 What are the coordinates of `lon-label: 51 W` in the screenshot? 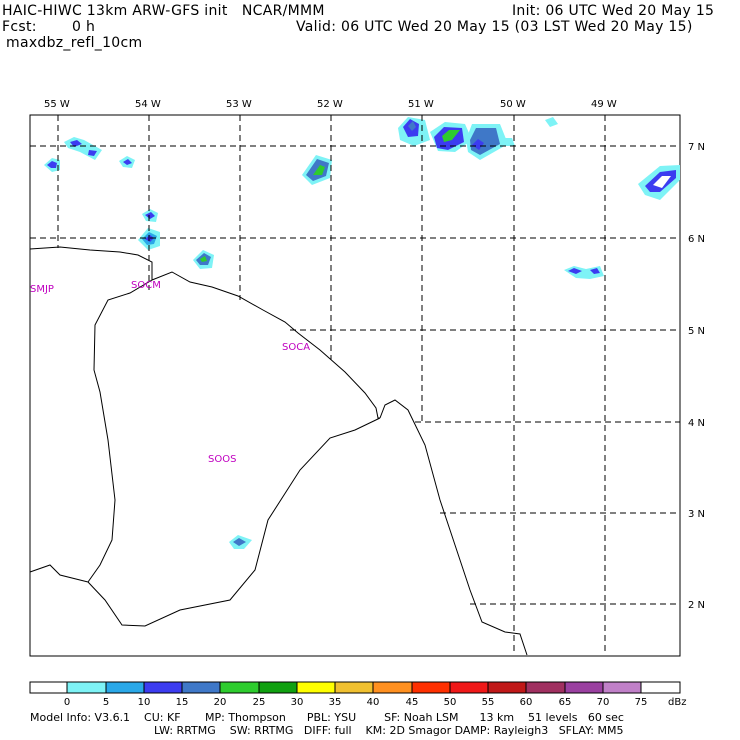 It's located at (421, 104).